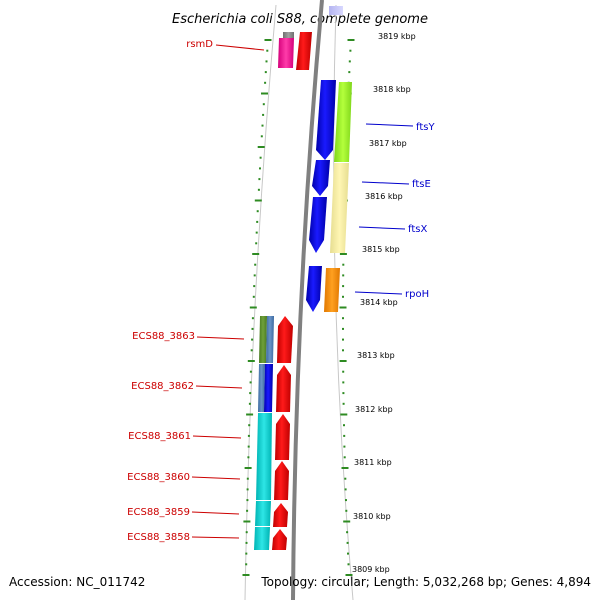 Image resolution: width=600 pixels, height=600 pixels. I want to click on tick-label: 3813 kbp, so click(376, 355).